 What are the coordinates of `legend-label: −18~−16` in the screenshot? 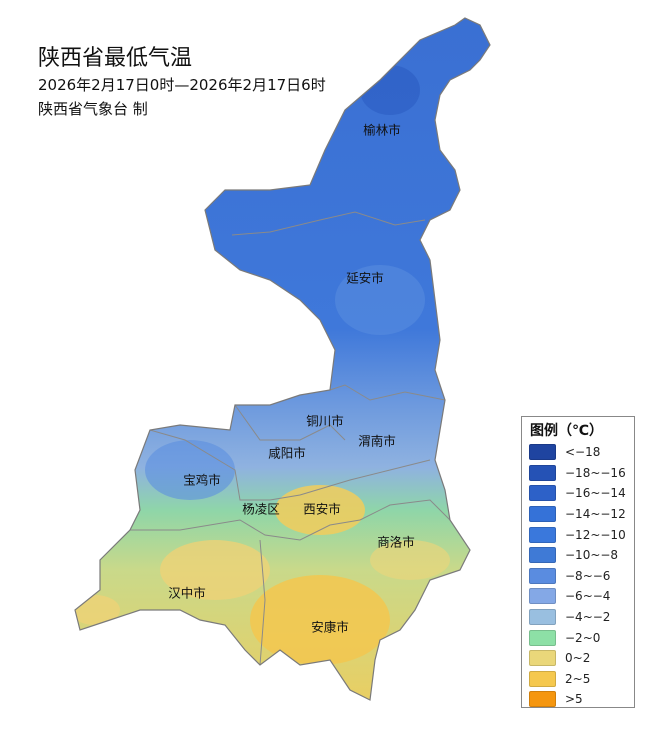 It's located at (595, 472).